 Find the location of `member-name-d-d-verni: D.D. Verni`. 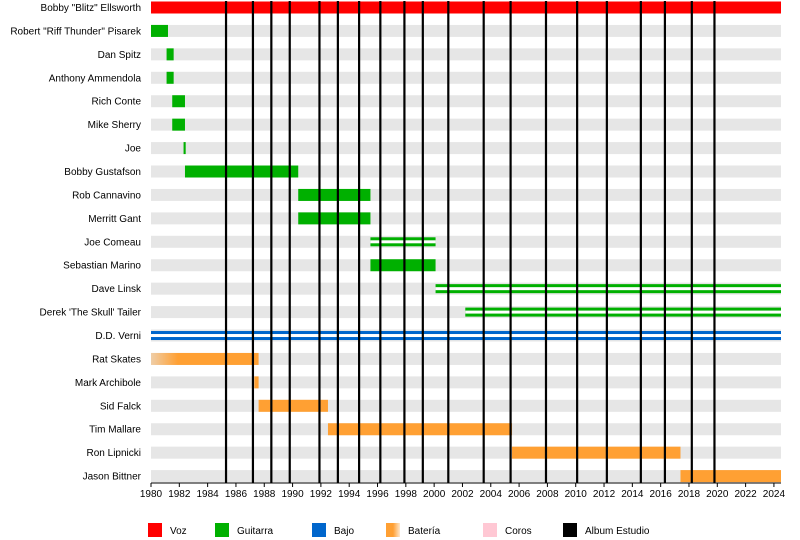

member-name-d-d-verni: D.D. Verni is located at coordinates (118, 336).